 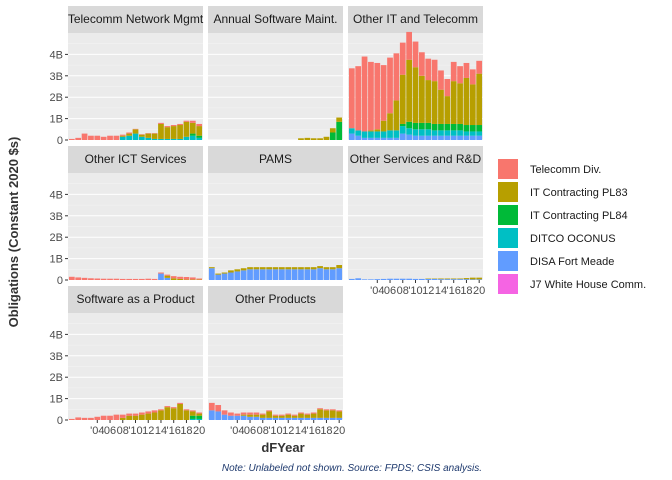 What do you see at coordinates (572, 262) in the screenshot?
I see `legend-label: DISA Fort Meade` at bounding box center [572, 262].